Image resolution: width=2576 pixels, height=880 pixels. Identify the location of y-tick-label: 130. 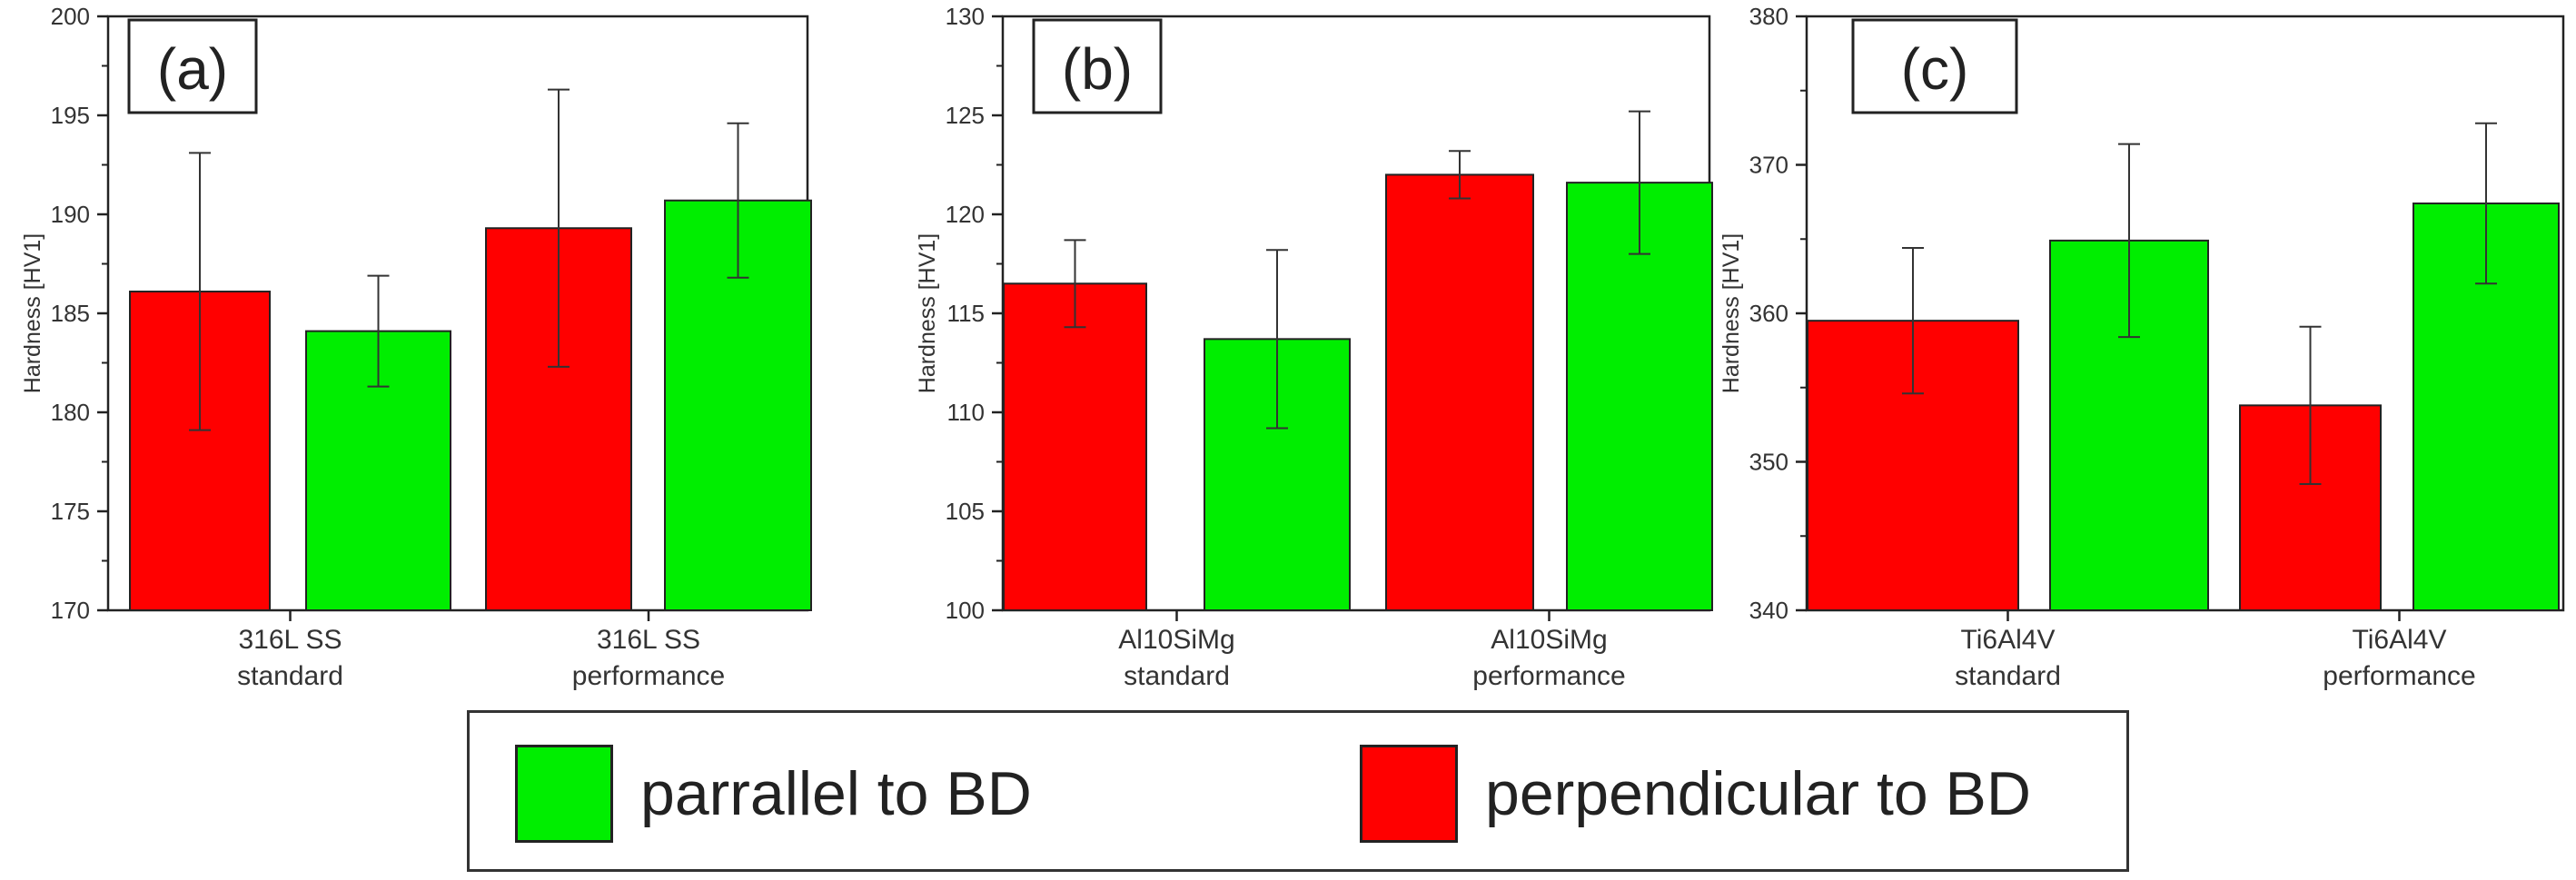
(965, 16).